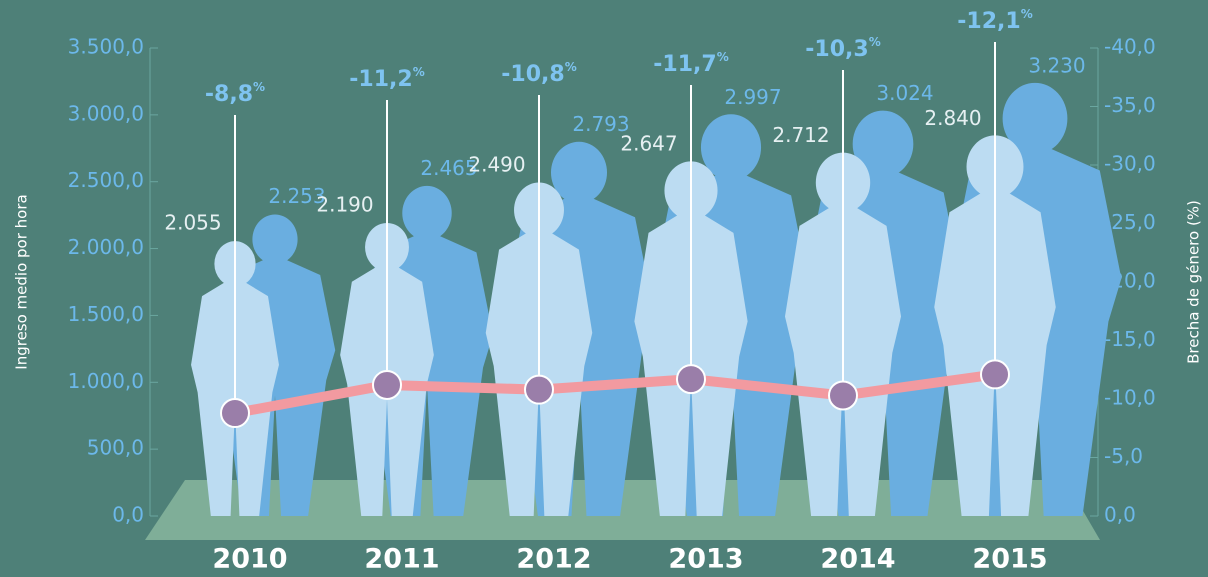 The width and height of the screenshot is (1208, 577). Describe the element at coordinates (800, 135) in the screenshot. I see `value-label: 2.712` at that location.